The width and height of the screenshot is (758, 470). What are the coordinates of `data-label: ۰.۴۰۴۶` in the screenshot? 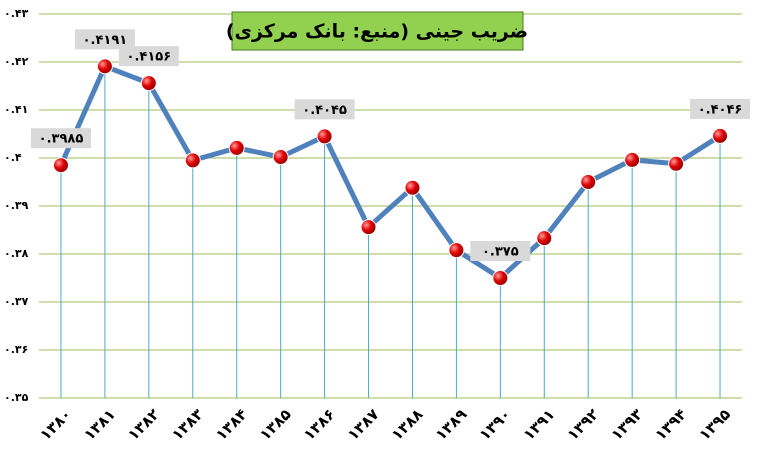 It's located at (720, 109).